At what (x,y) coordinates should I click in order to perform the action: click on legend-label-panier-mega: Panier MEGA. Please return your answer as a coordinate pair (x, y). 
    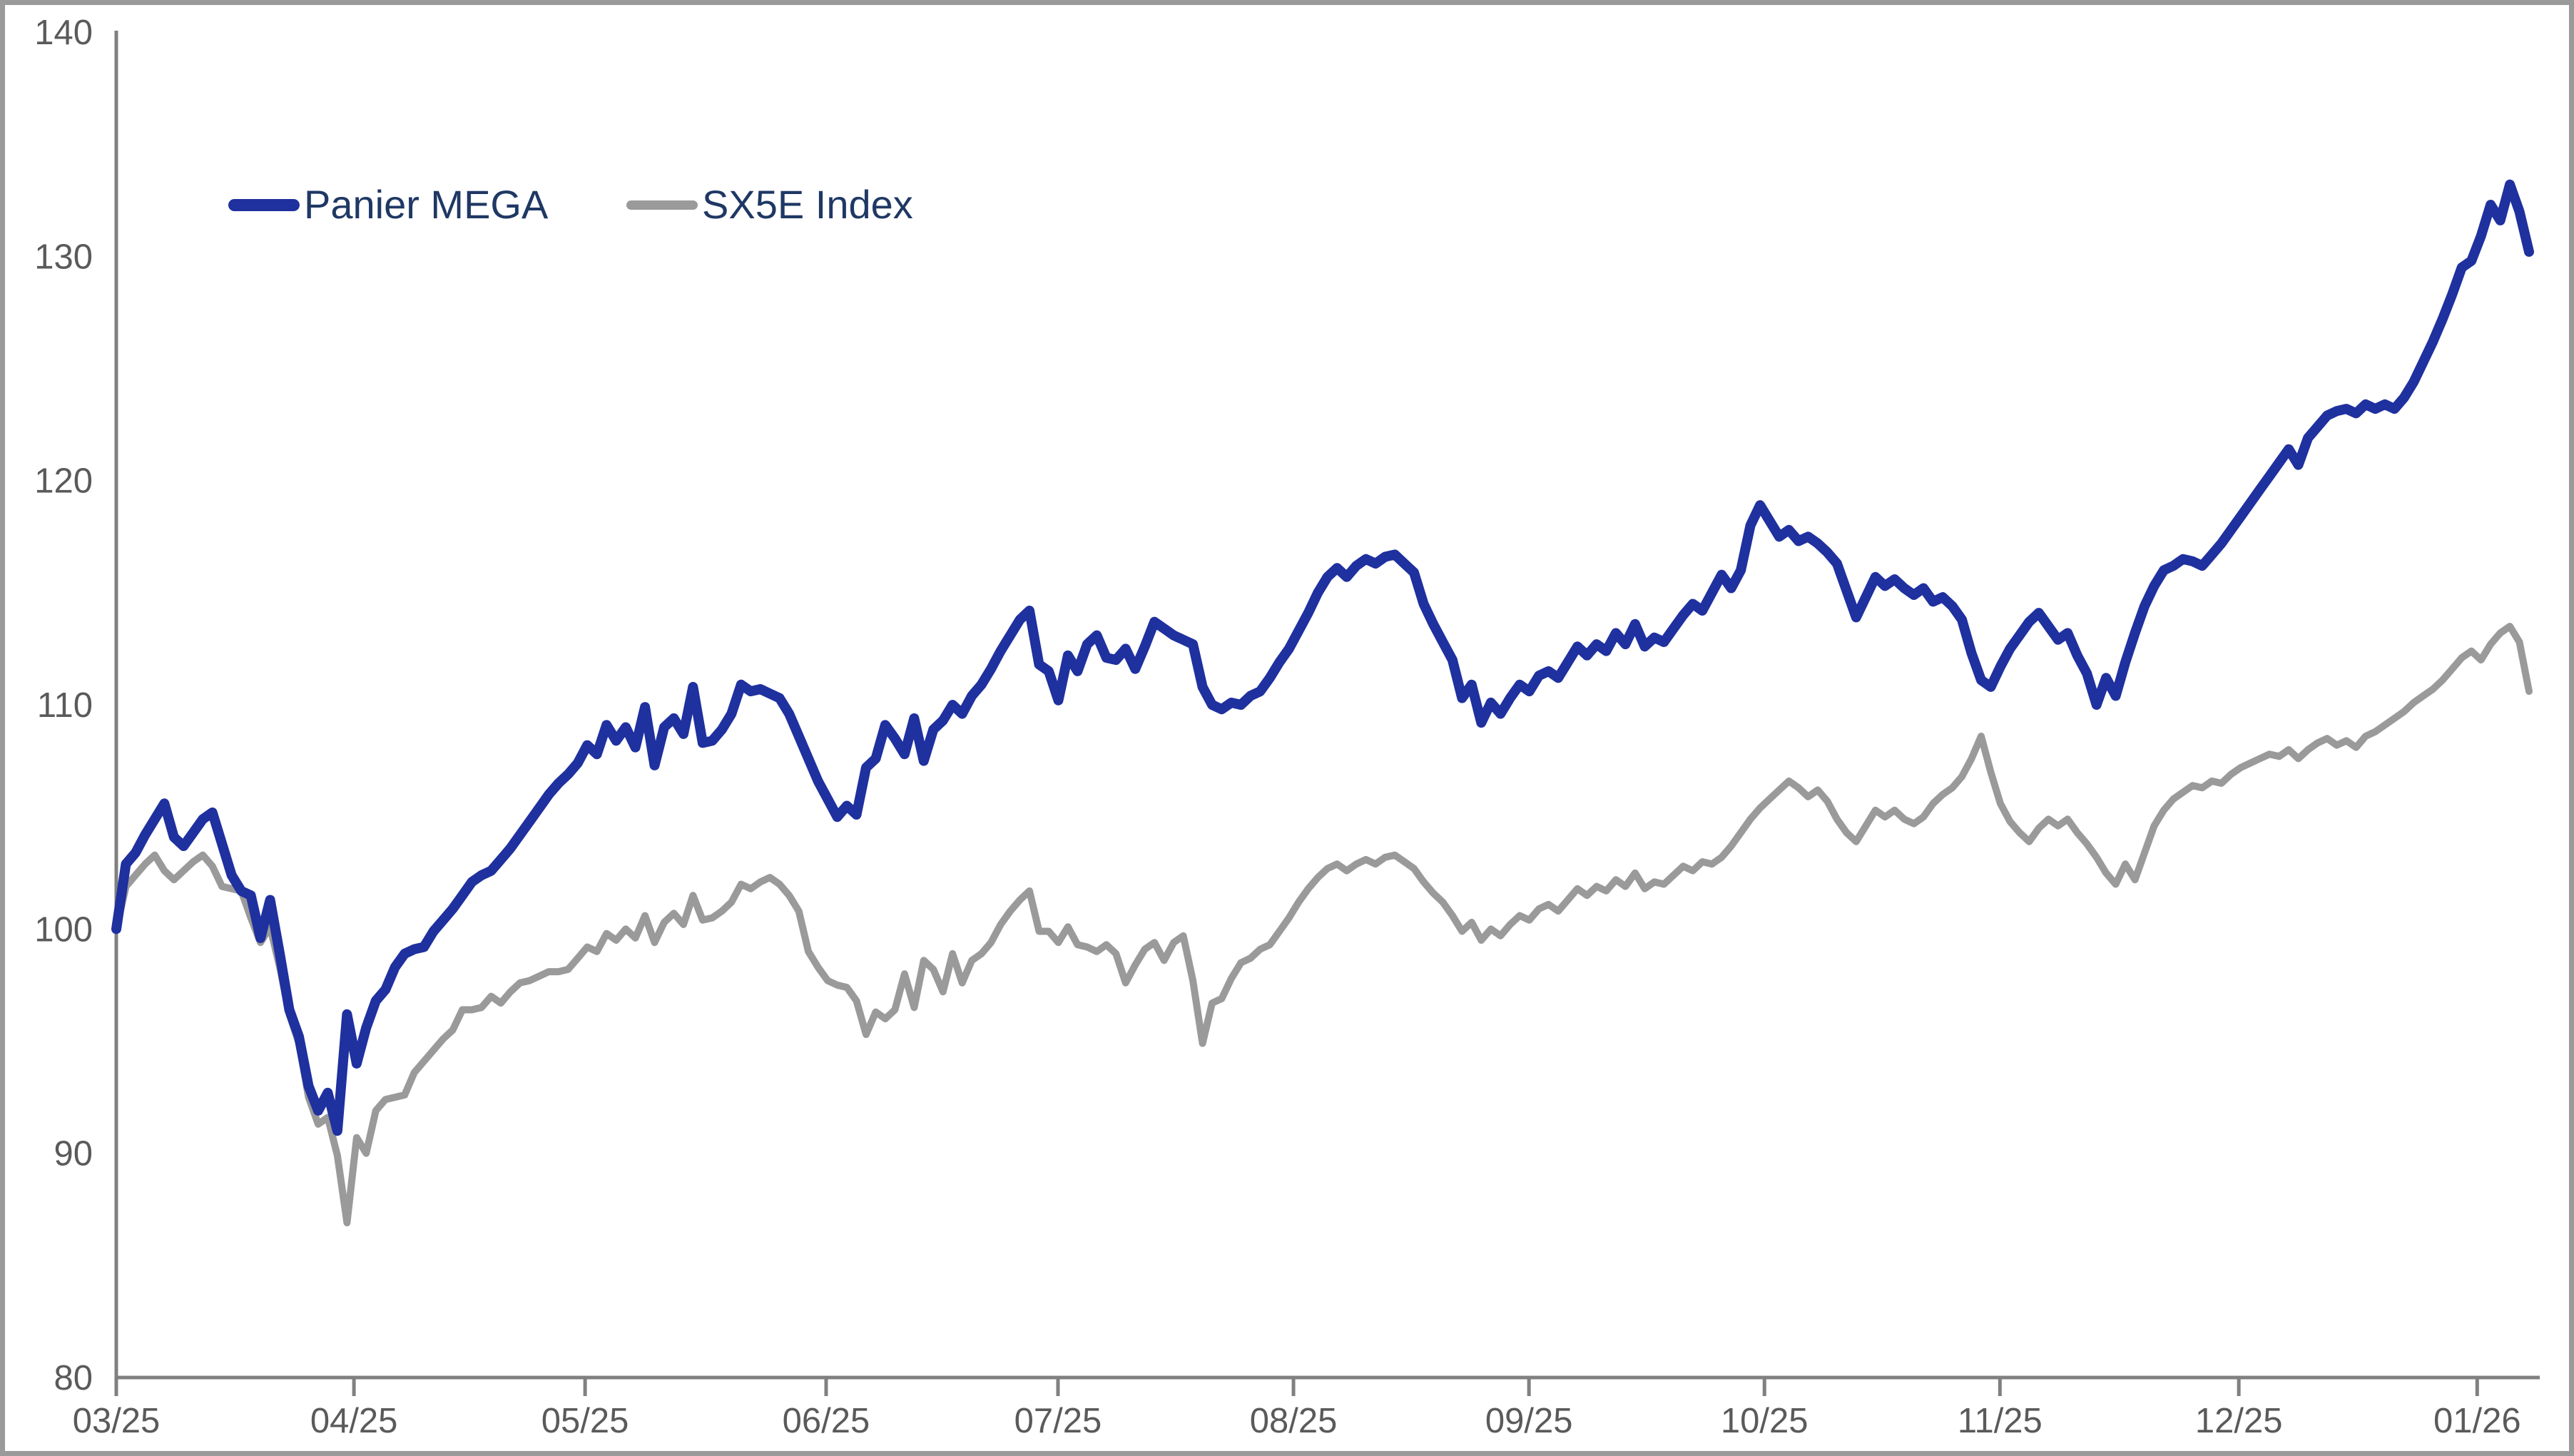
    Looking at the image, I should click on (426, 204).